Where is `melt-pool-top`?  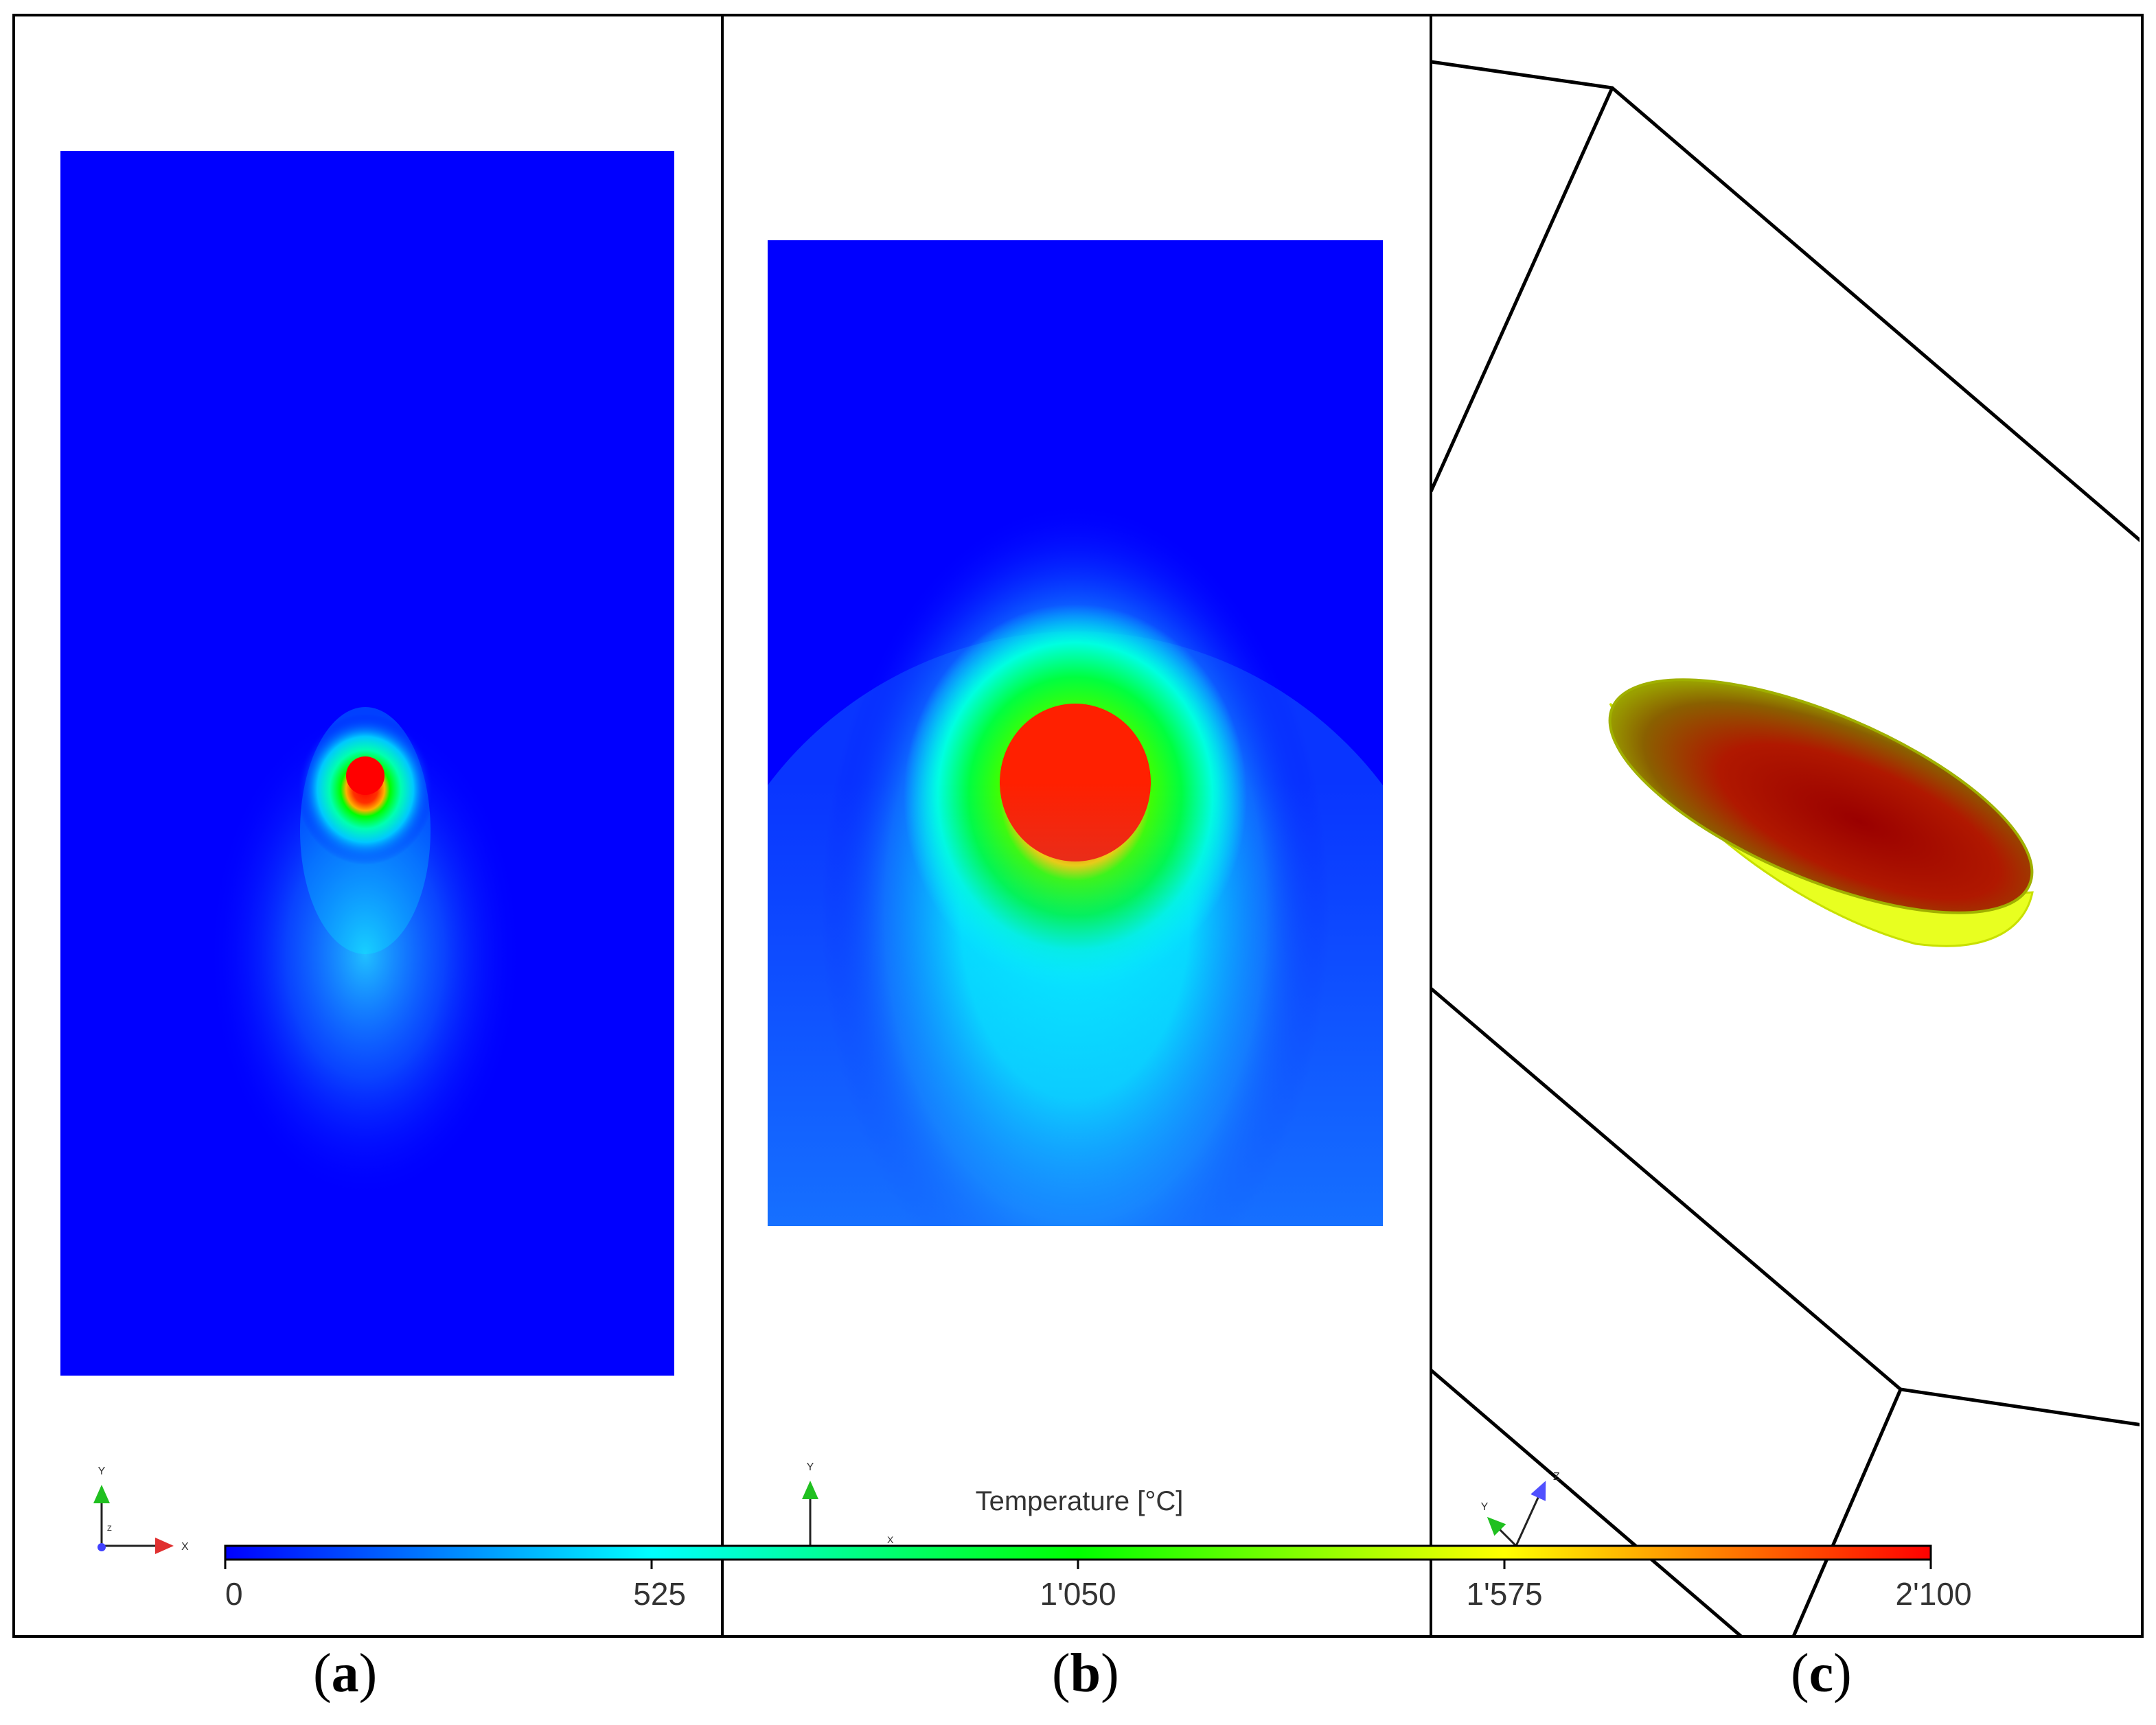 melt-pool-top is located at coordinates (1821, 796).